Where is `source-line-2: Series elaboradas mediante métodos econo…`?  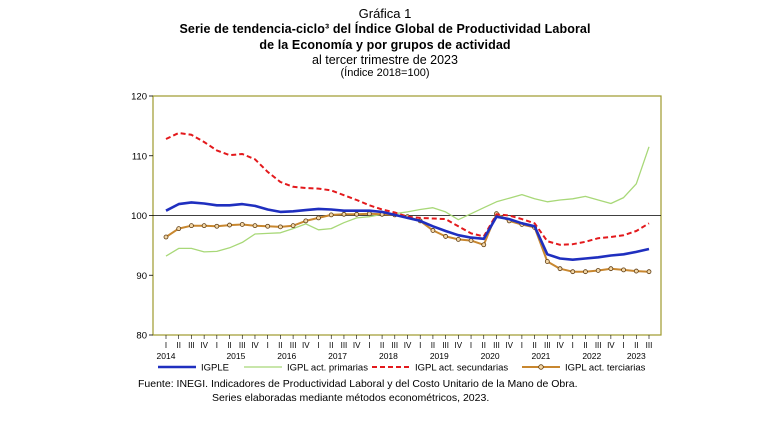
source-line-2: Series elaboradas mediante métodos econo… is located at coordinates (351, 398).